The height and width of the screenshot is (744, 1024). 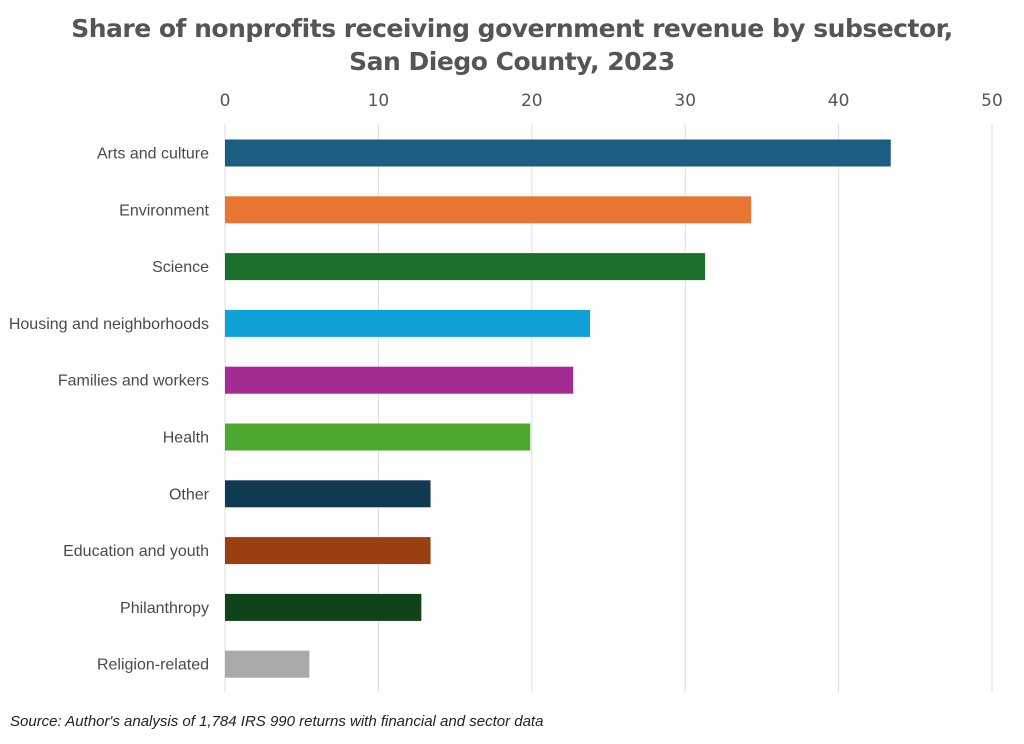 What do you see at coordinates (153, 665) in the screenshot?
I see `category-label: Religion-related` at bounding box center [153, 665].